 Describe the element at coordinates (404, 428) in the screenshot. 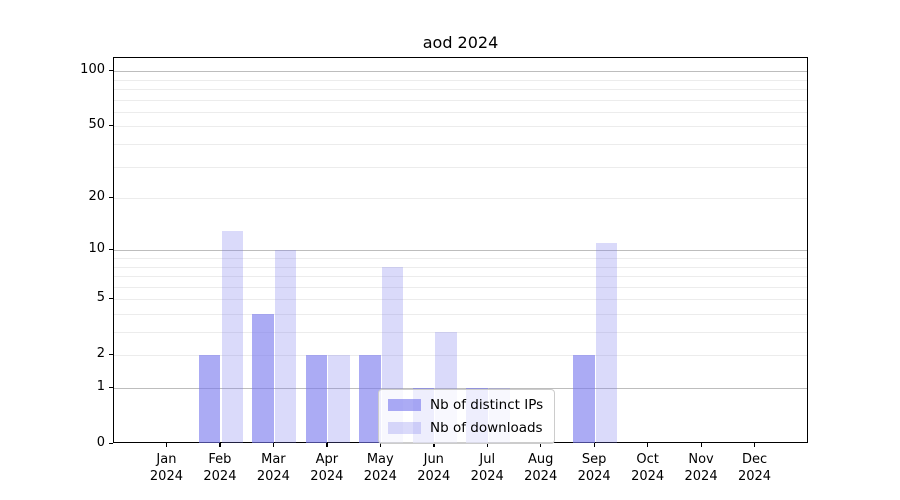

I see `legend-swatch-downloads` at that location.